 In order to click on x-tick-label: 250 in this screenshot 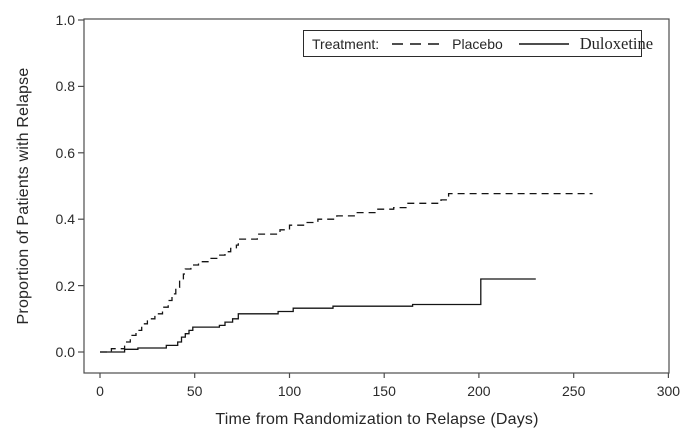, I will do `click(574, 391)`.